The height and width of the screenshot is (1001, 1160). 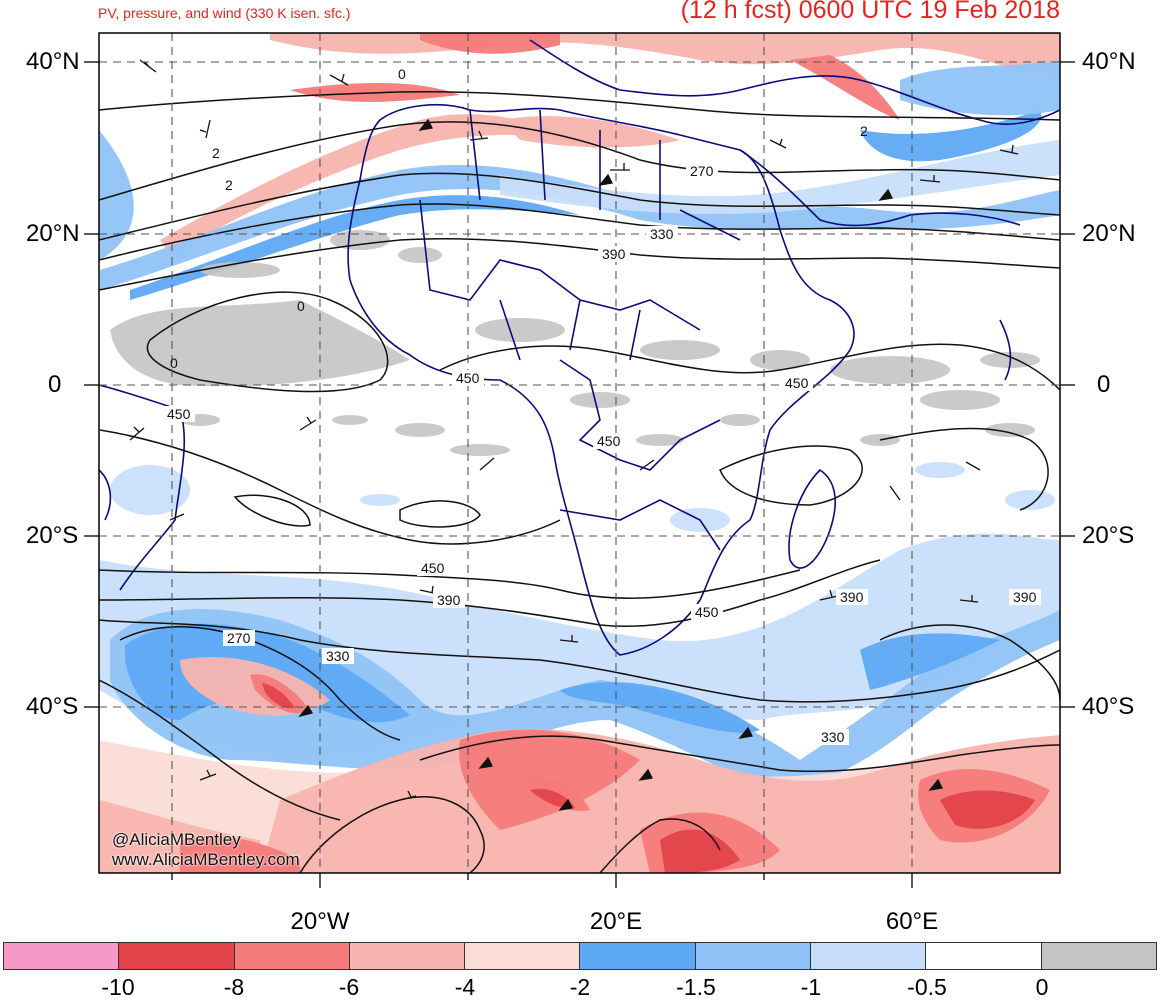 I want to click on contour-label-0-c: 0, so click(x=402, y=74).